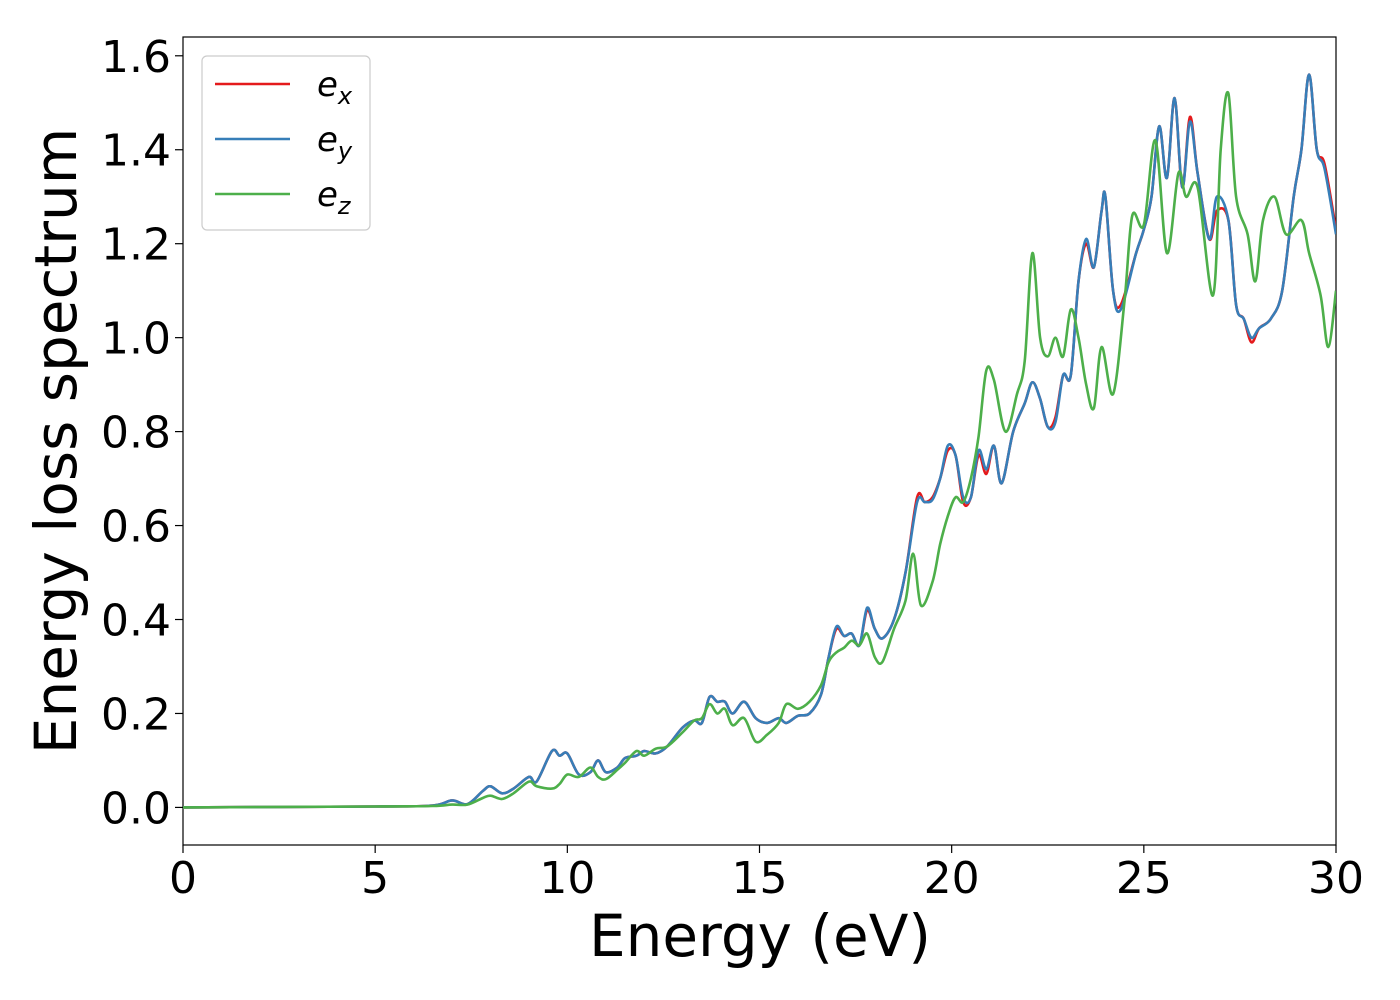 The image size is (1400, 1000). Describe the element at coordinates (136, 433) in the screenshot. I see `y-tick-label: 0.8` at that location.